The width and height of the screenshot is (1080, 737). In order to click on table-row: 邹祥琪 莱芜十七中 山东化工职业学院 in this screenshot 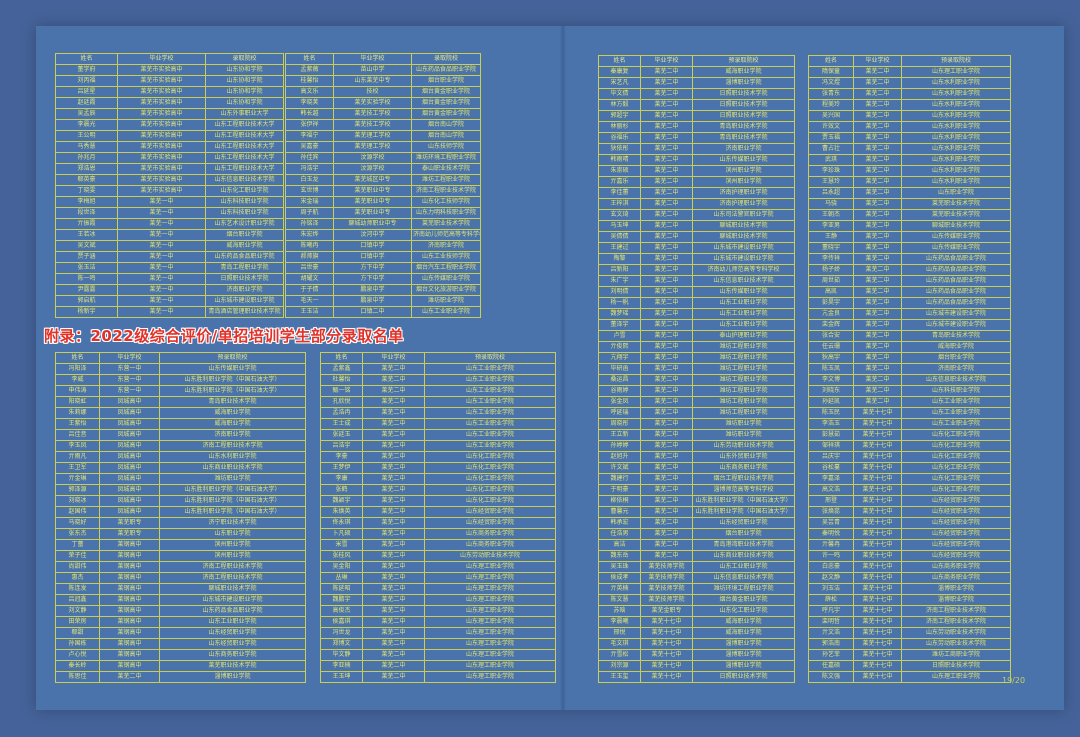, I will do `click(909, 446)`.